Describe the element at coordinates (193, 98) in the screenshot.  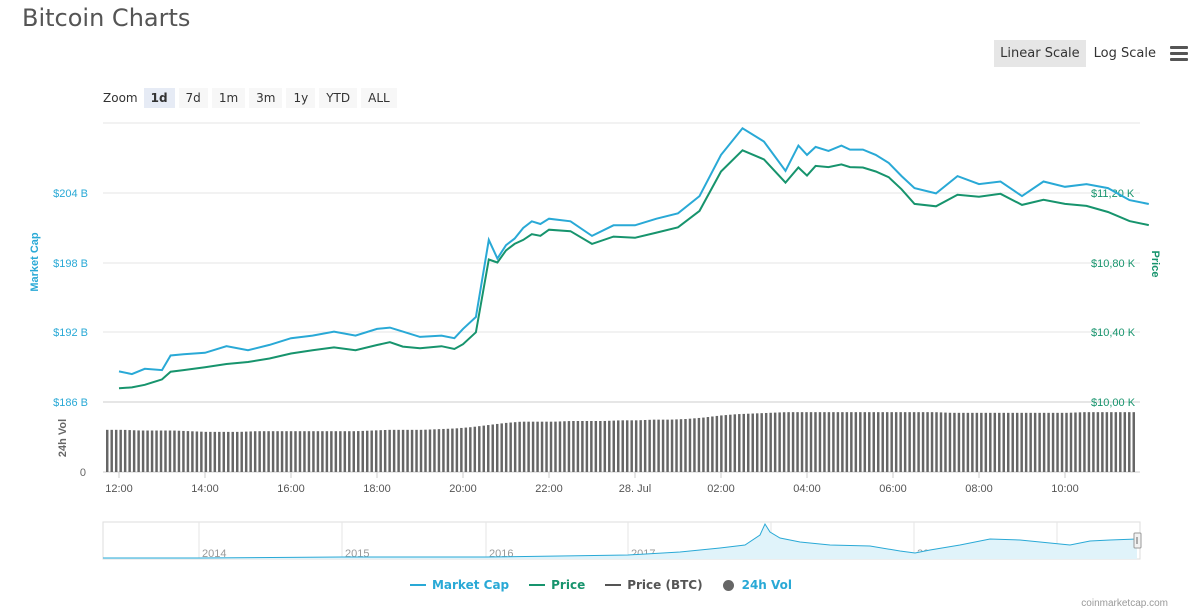
I see `zoom-7d-button: 7d` at that location.